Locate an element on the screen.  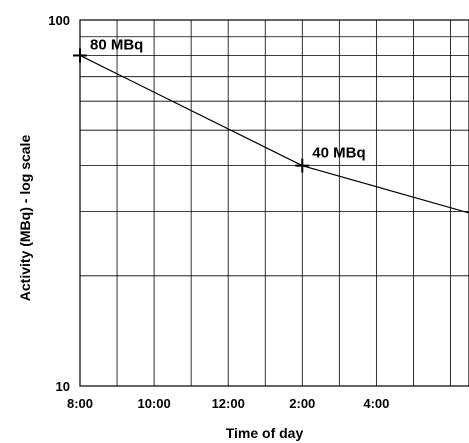
y-axis-title: Activity (MBq) - log scale is located at coordinates (25, 218).